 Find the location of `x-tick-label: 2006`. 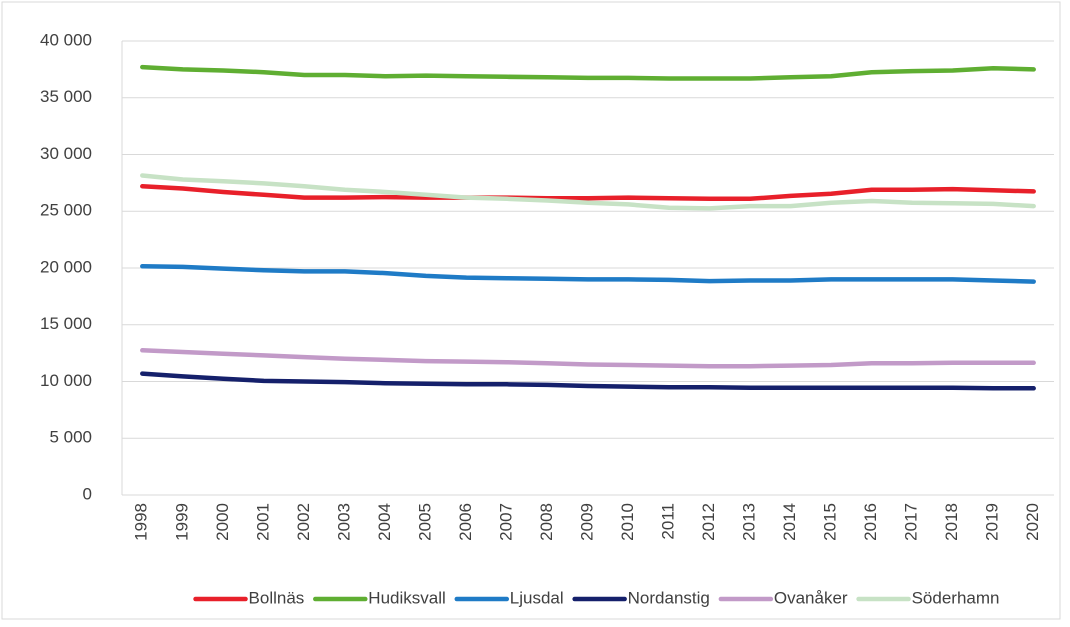

x-tick-label: 2006 is located at coordinates (465, 522).